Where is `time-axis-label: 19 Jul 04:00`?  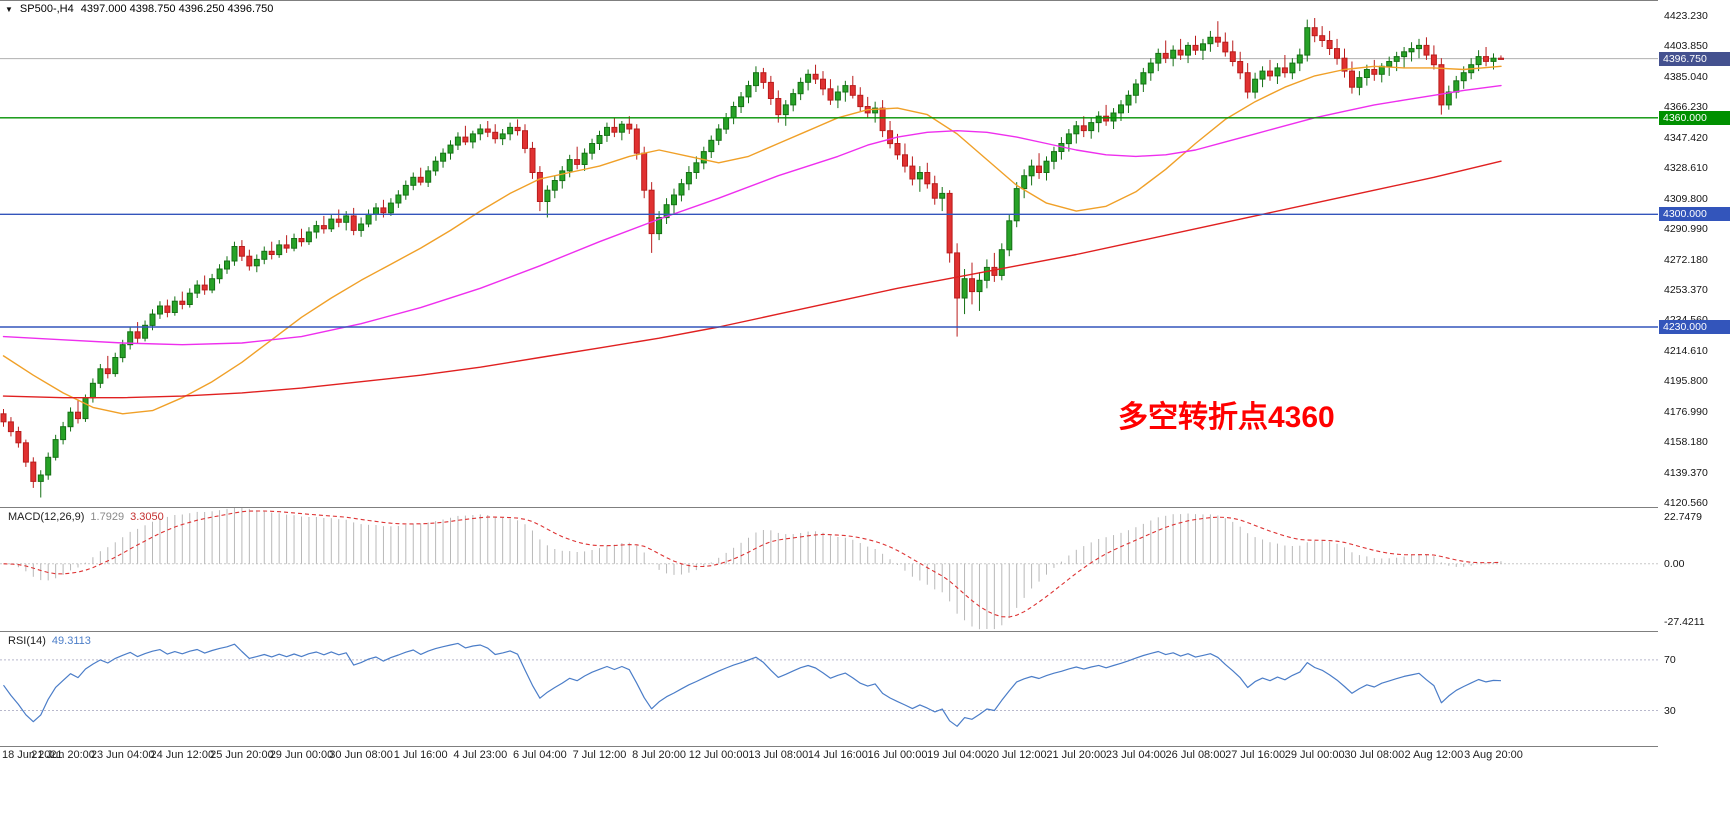
time-axis-label: 19 Jul 04:00 is located at coordinates (957, 755).